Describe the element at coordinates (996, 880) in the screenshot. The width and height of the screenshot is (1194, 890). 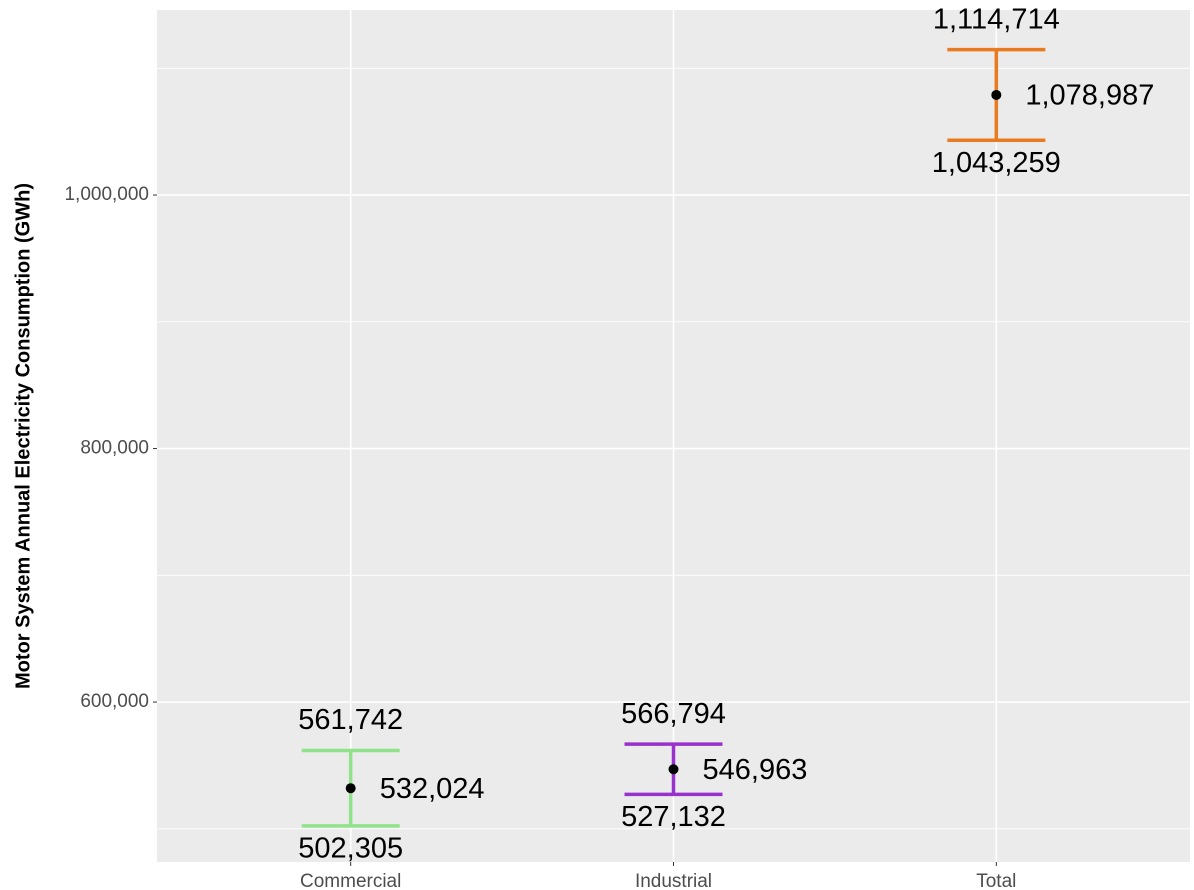
I see `x-tick-label: Total` at that location.